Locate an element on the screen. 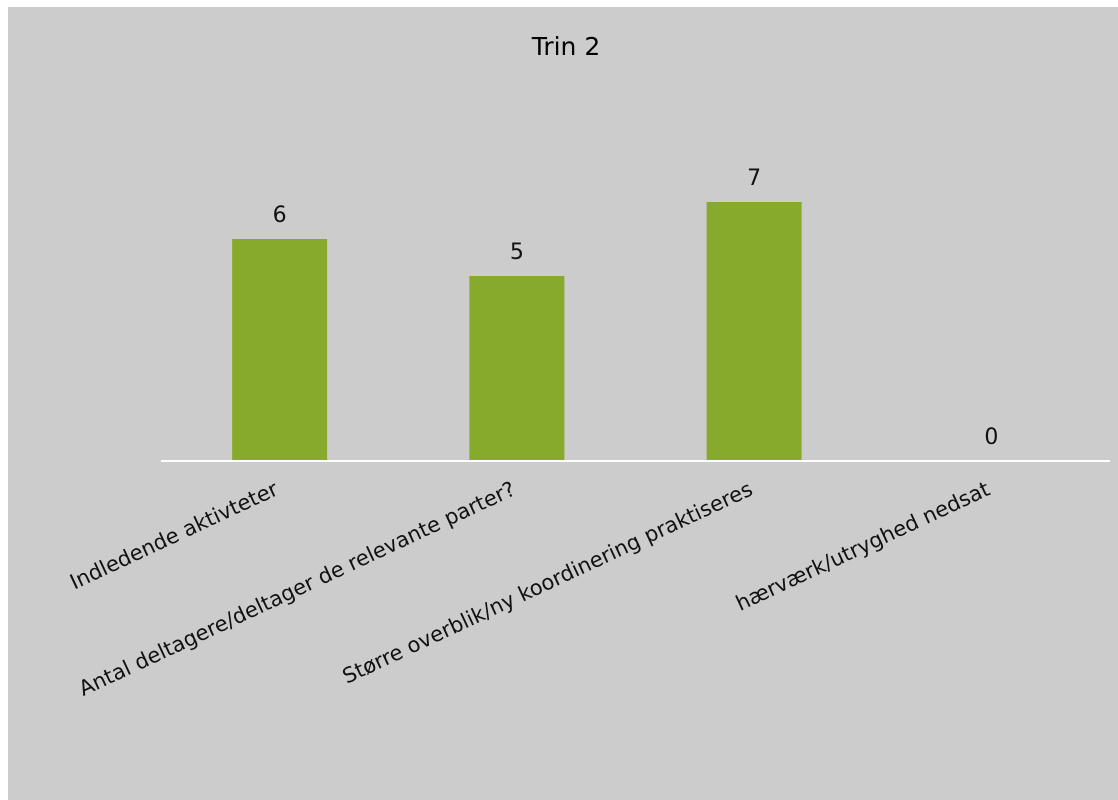 The image size is (1118, 800). value-label-3: 7 is located at coordinates (754, 178).